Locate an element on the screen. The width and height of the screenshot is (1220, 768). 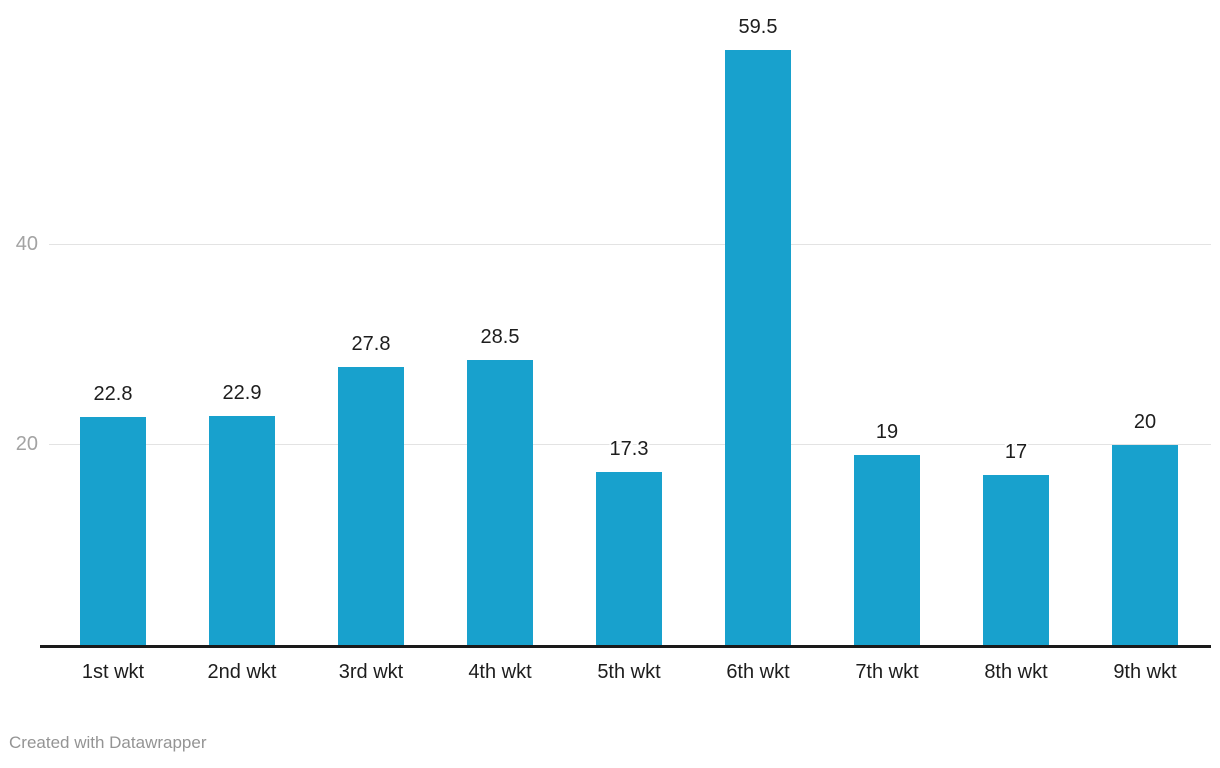
bar-6th-wkt is located at coordinates (758, 347).